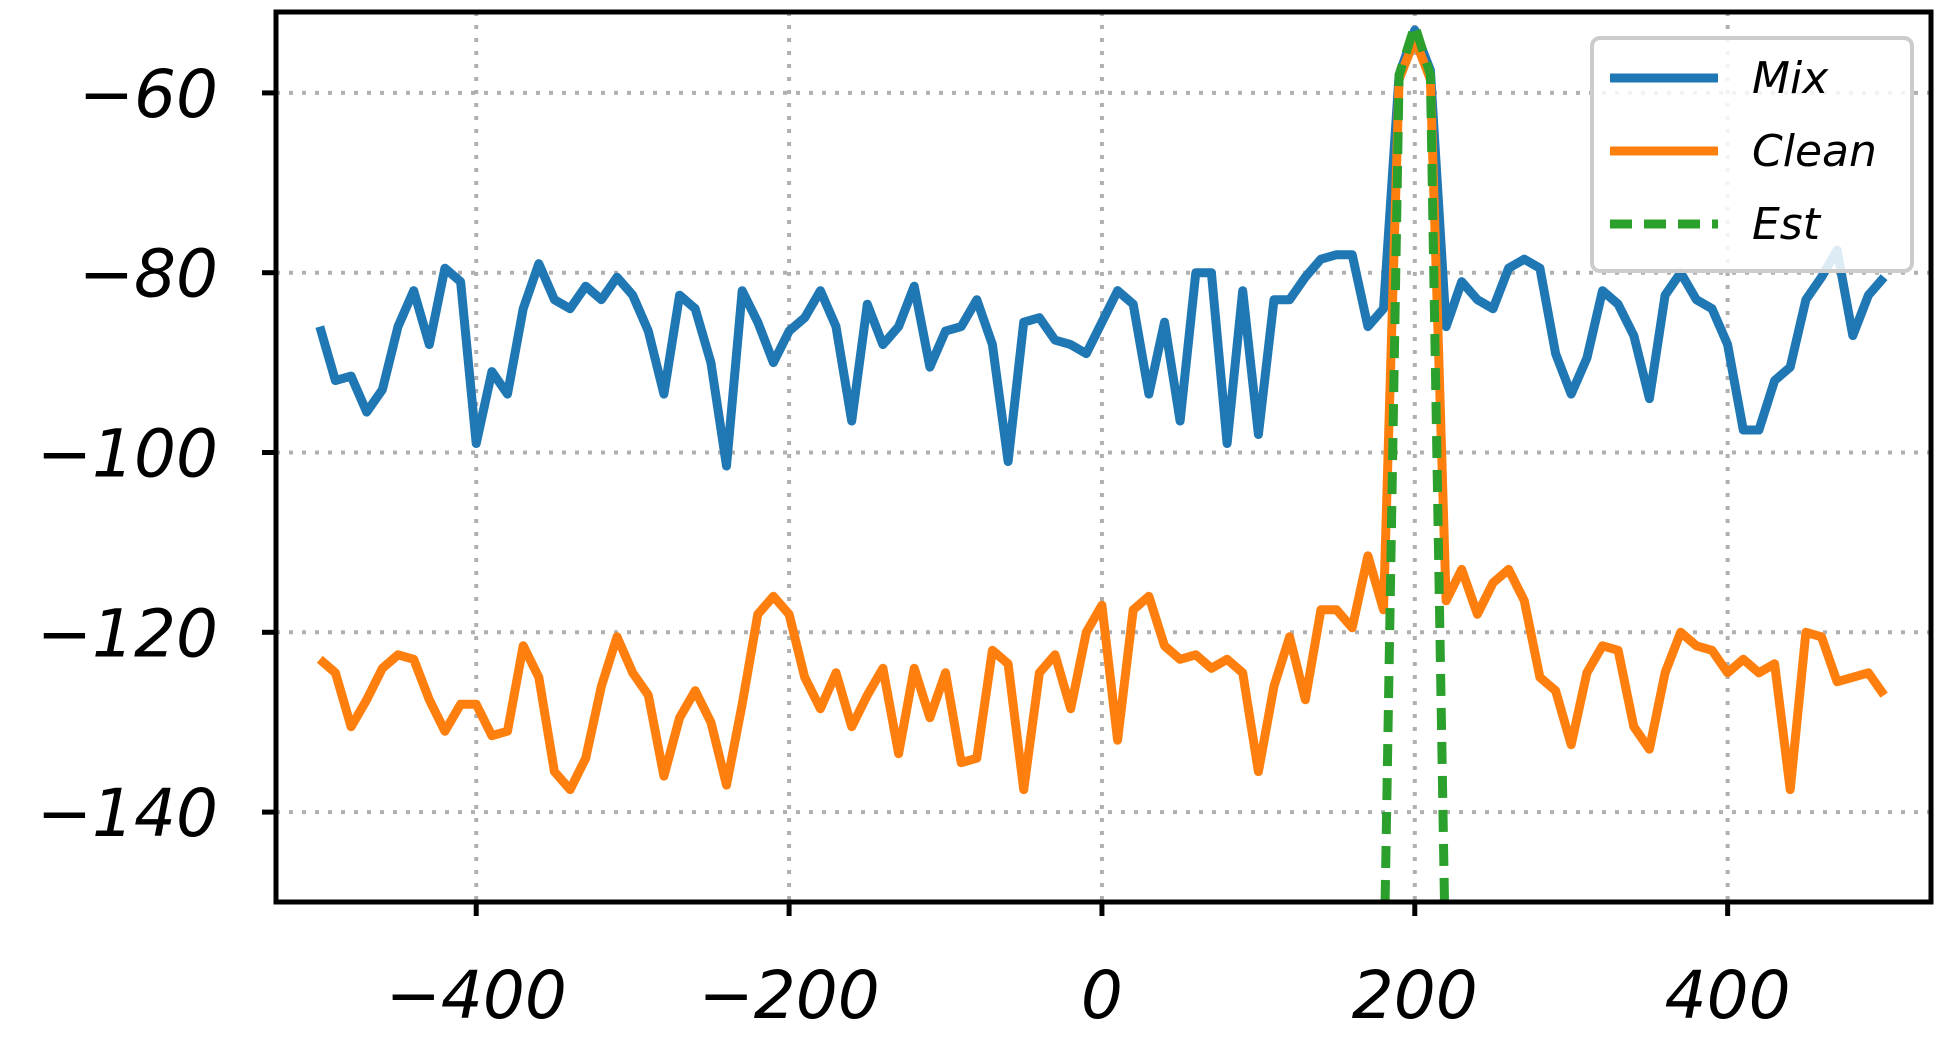 This screenshot has height=1044, width=1944. I want to click on y-tick-label: −80, so click(148, 274).